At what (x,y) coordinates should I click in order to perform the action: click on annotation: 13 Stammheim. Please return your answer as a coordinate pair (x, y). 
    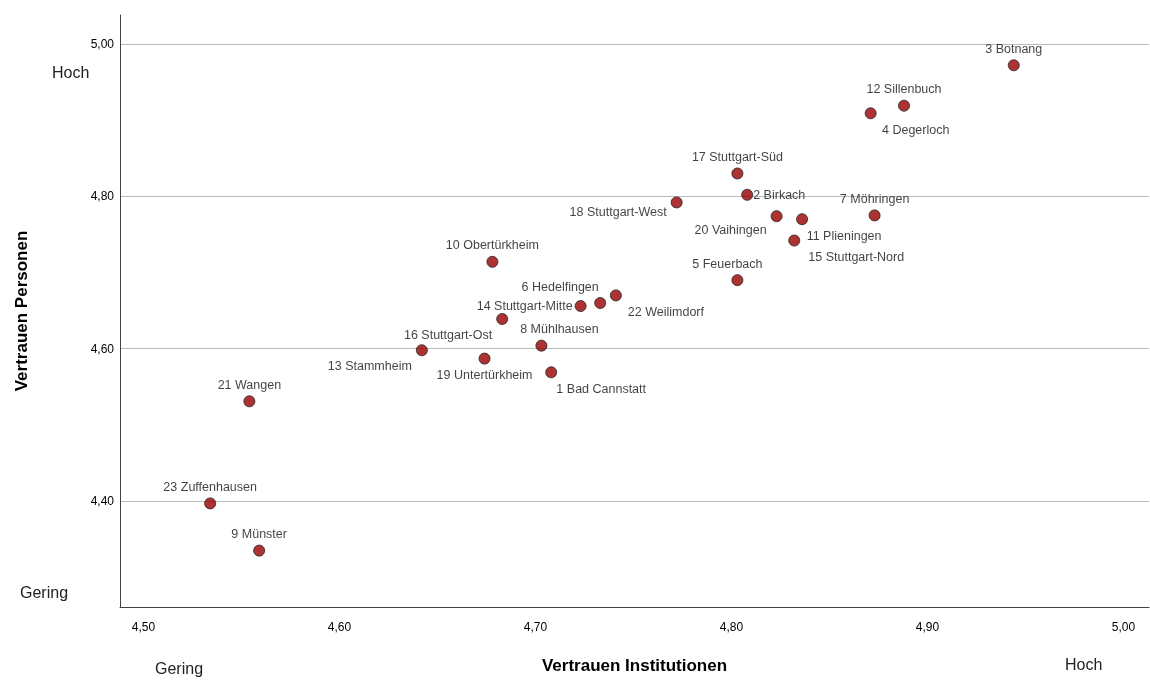
    Looking at the image, I should click on (369, 366).